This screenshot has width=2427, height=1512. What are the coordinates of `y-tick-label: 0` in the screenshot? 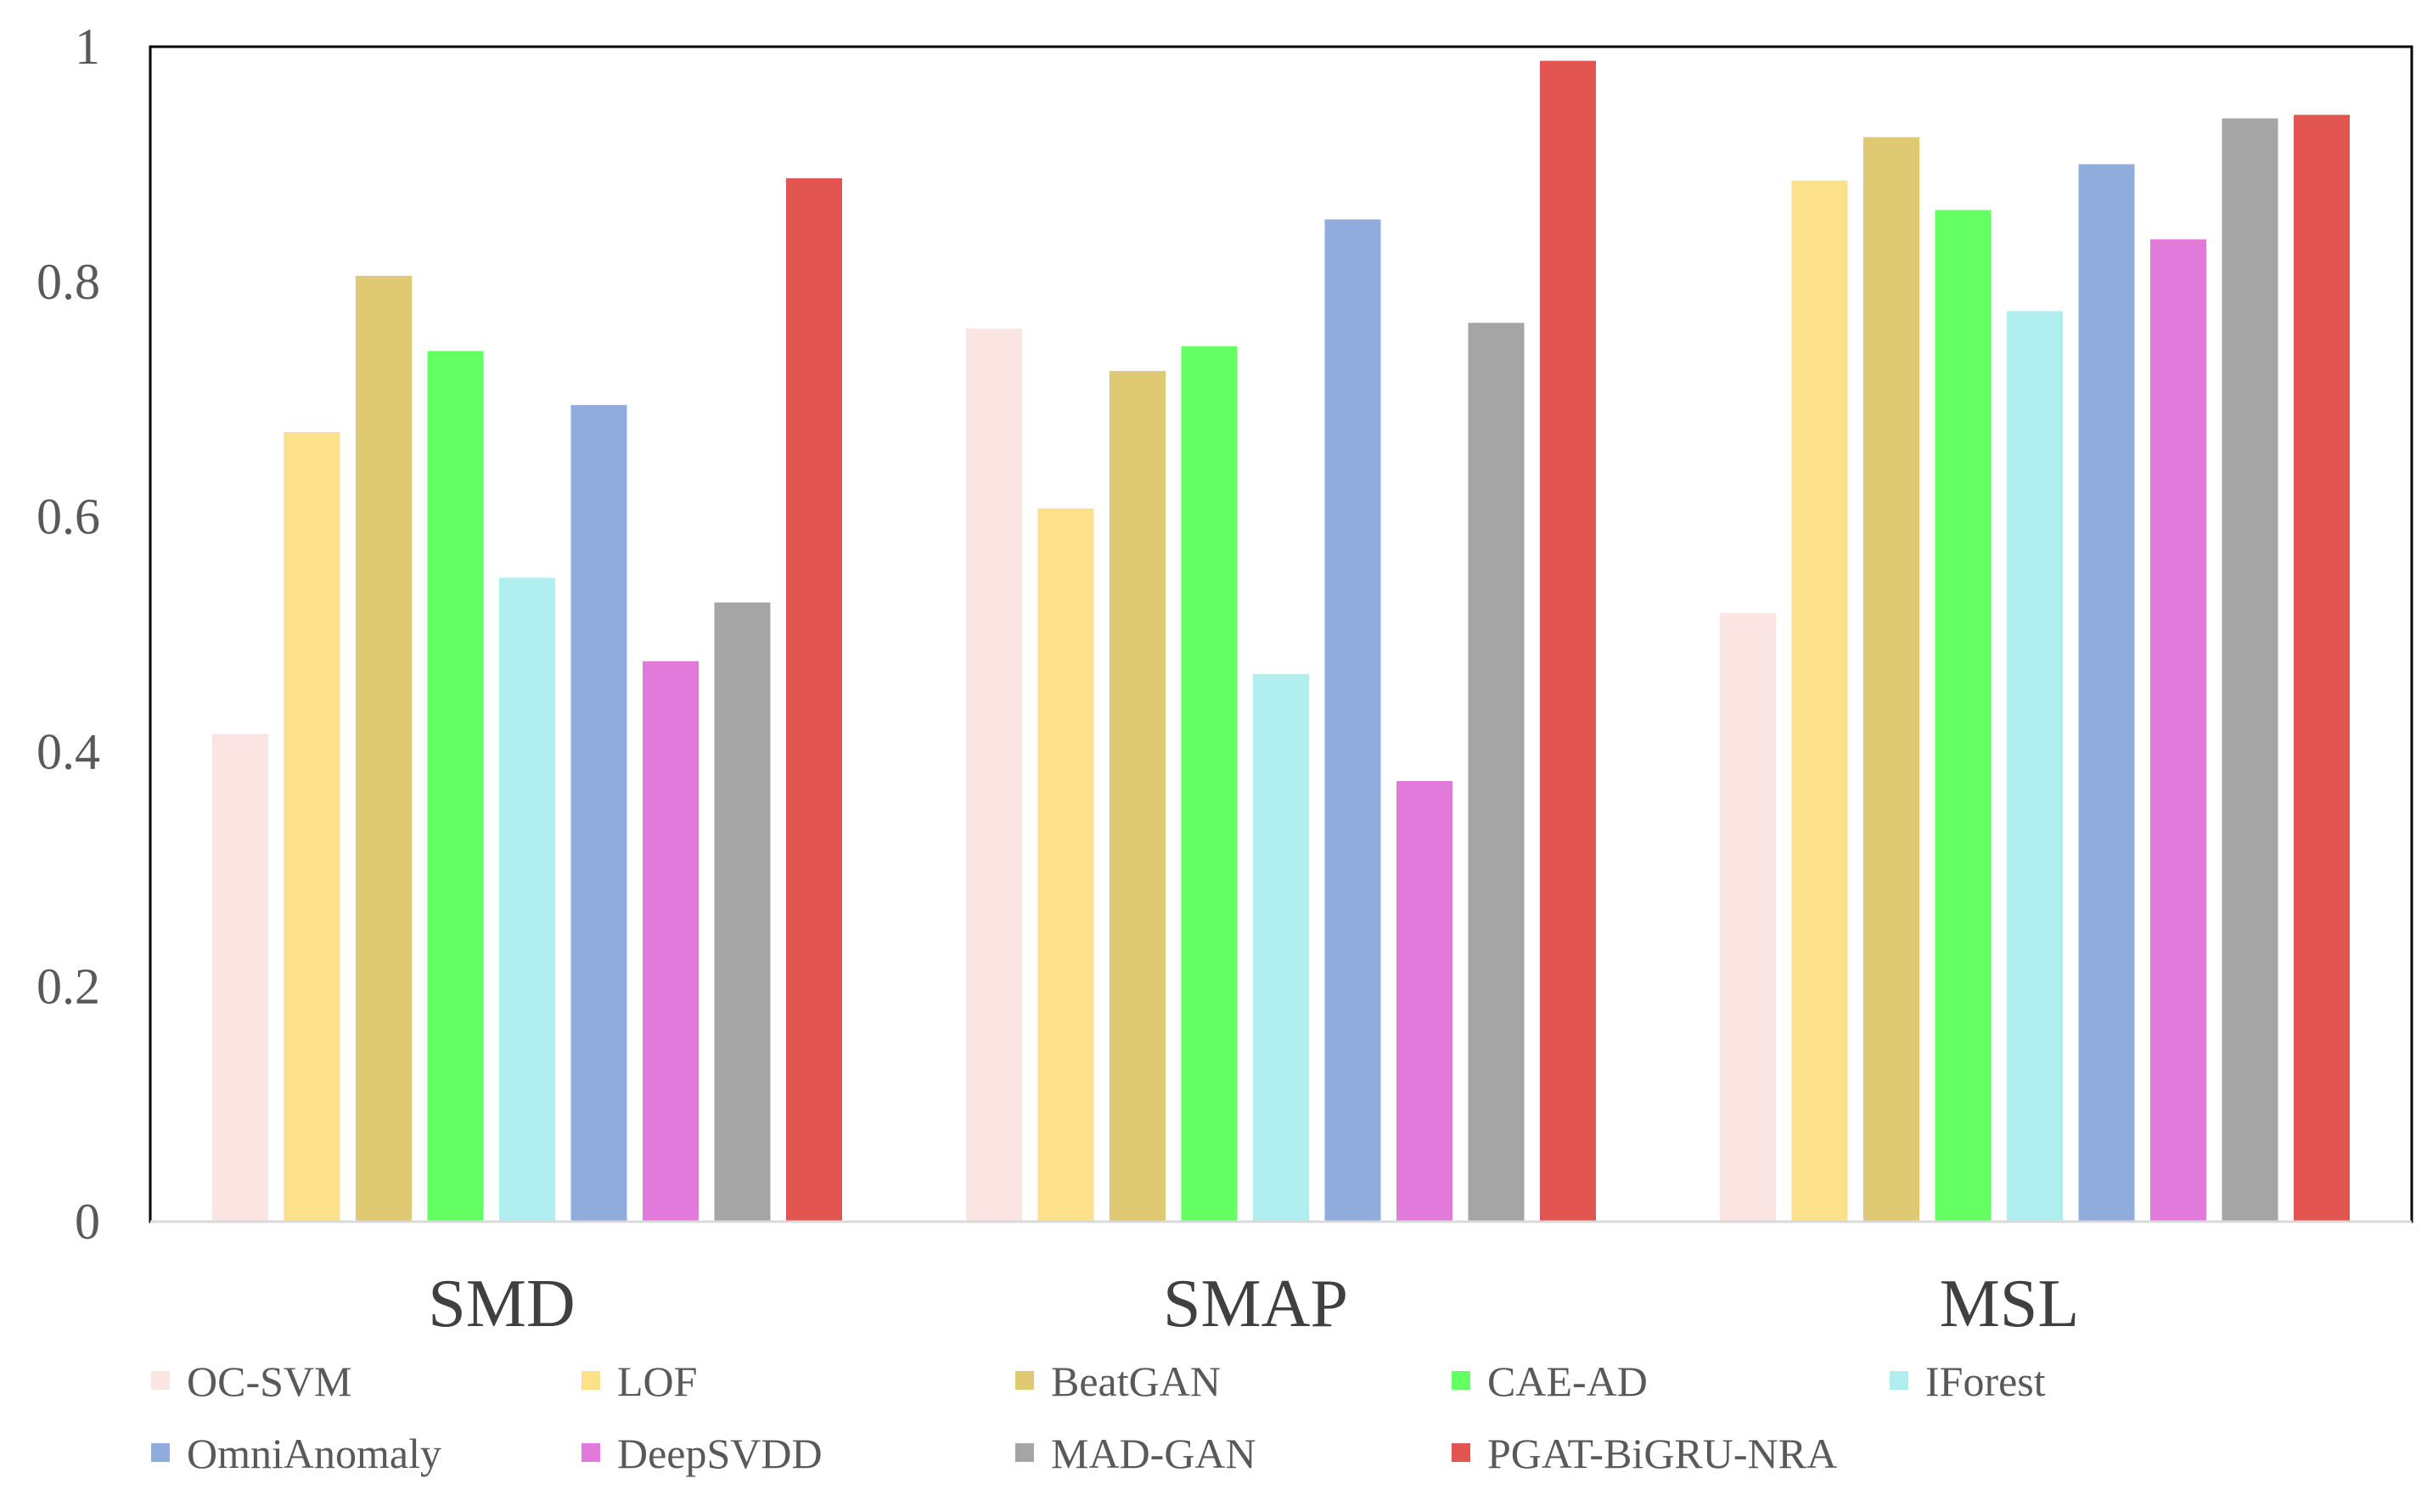 It's located at (88, 1222).